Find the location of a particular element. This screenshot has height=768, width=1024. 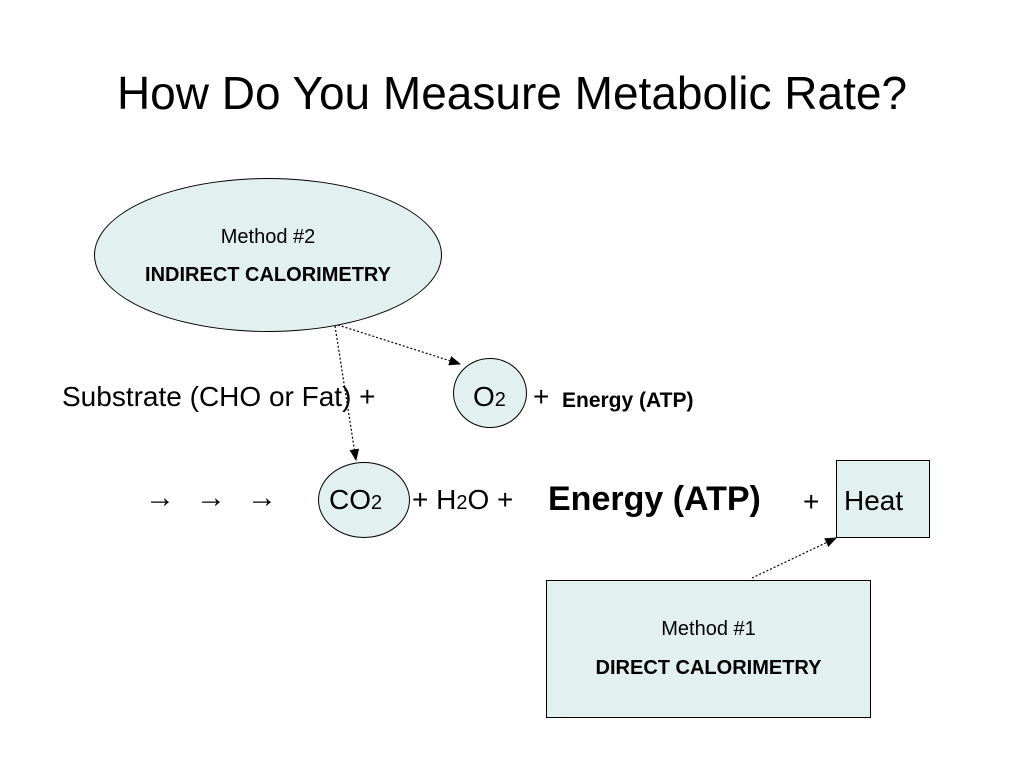

o2-main: O is located at coordinates (484, 396).